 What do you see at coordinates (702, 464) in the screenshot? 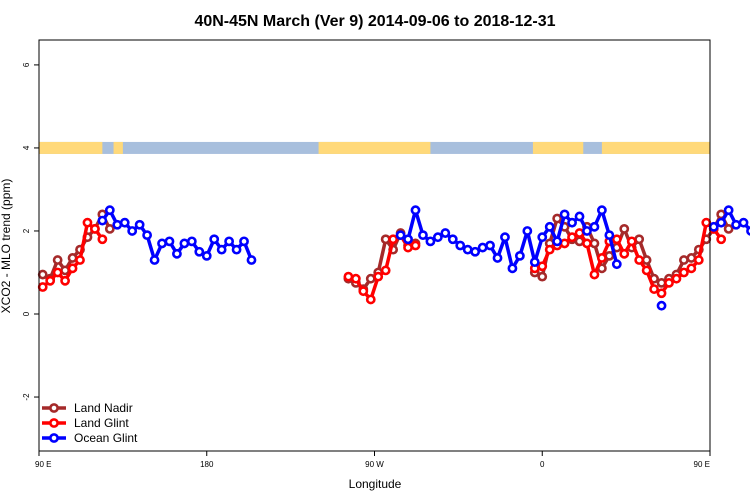
I see `x-tick-label: 90 E` at bounding box center [702, 464].